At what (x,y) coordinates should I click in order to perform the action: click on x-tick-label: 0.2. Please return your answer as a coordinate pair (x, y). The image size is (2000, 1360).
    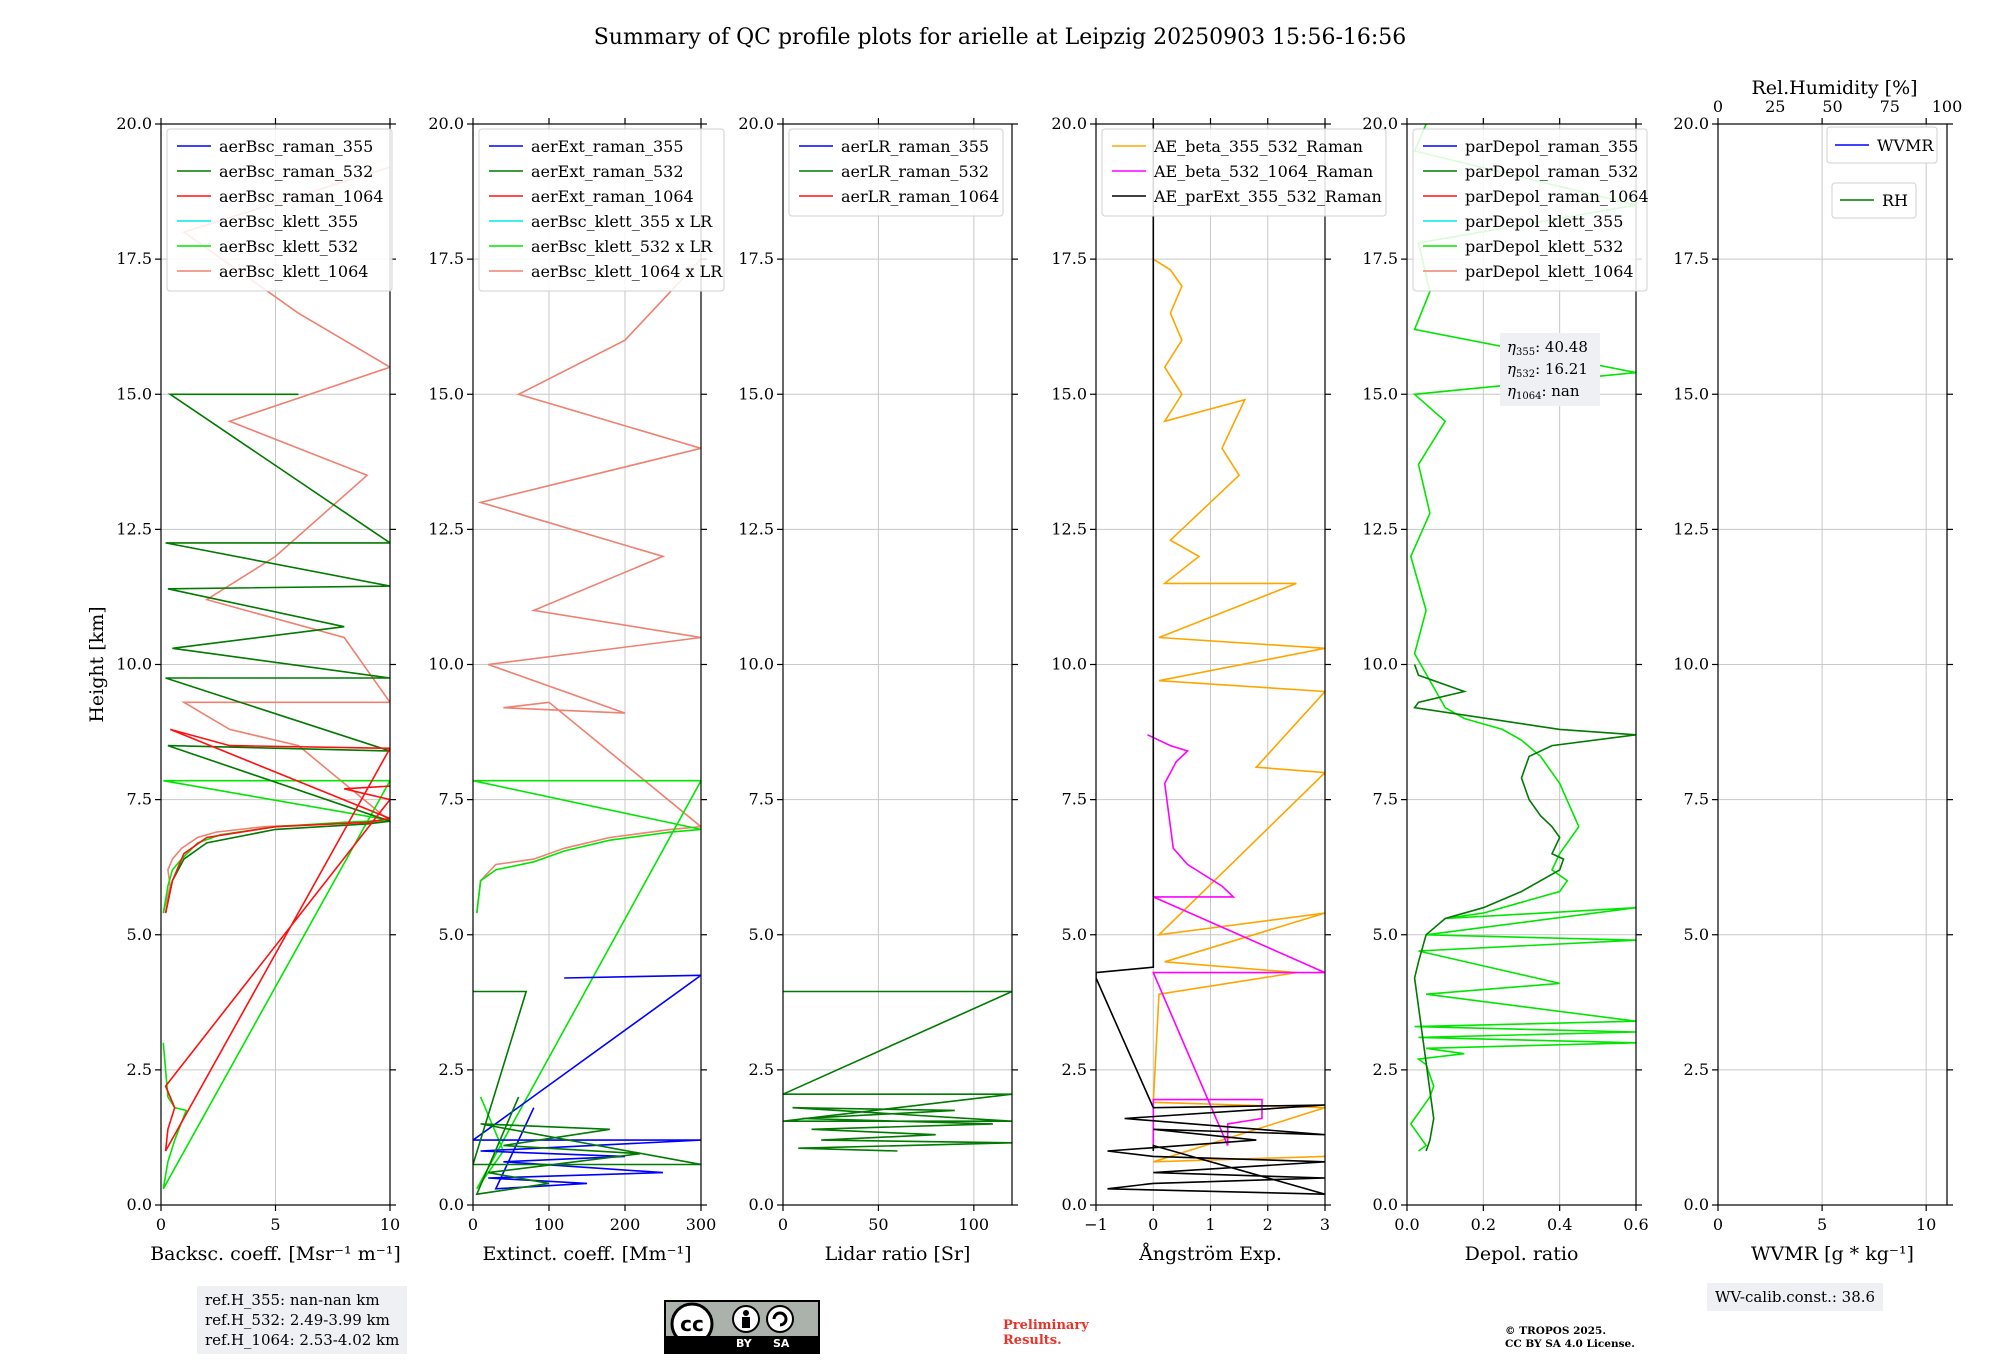
    Looking at the image, I should click on (1483, 1224).